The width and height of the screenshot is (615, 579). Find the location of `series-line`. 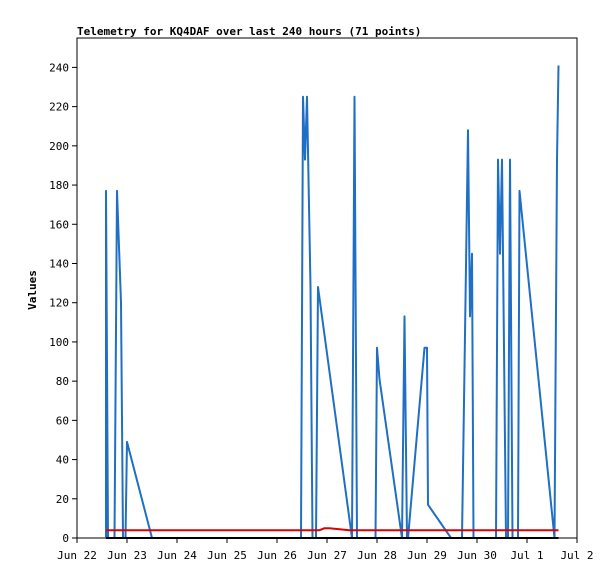

series-line is located at coordinates (332, 529).